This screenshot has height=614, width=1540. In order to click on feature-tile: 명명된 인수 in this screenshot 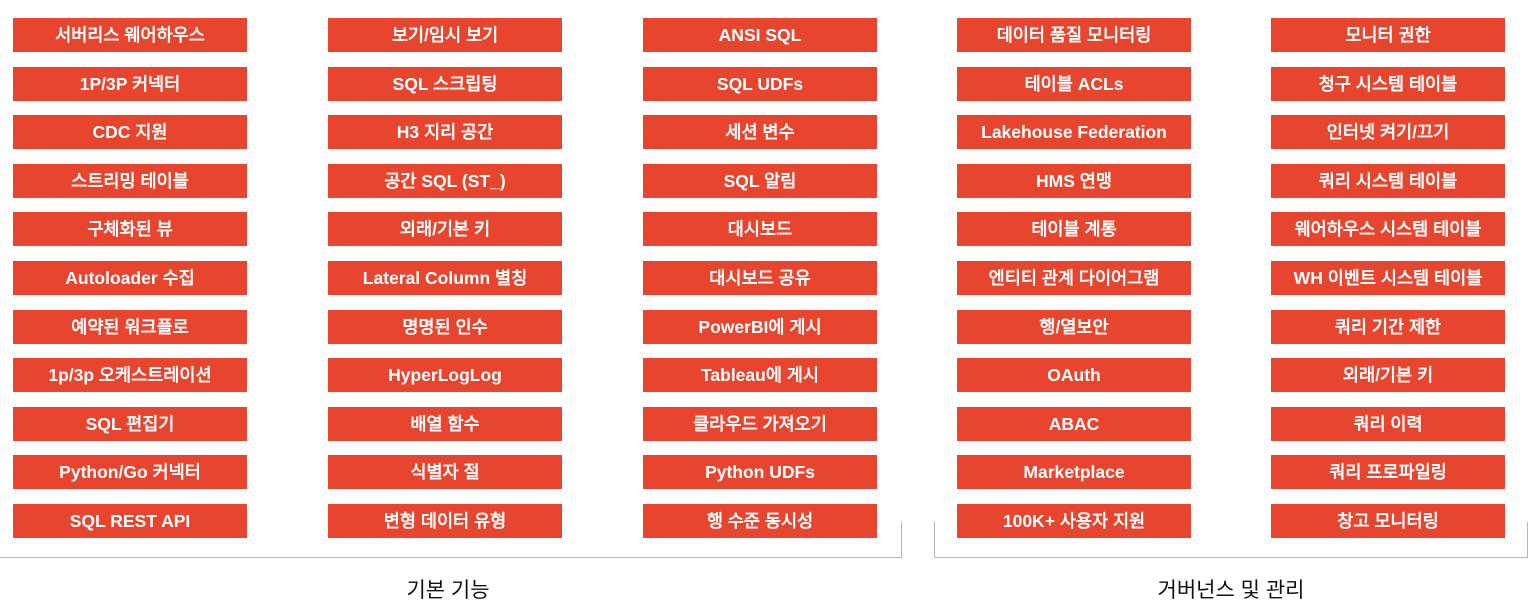, I will do `click(445, 327)`.